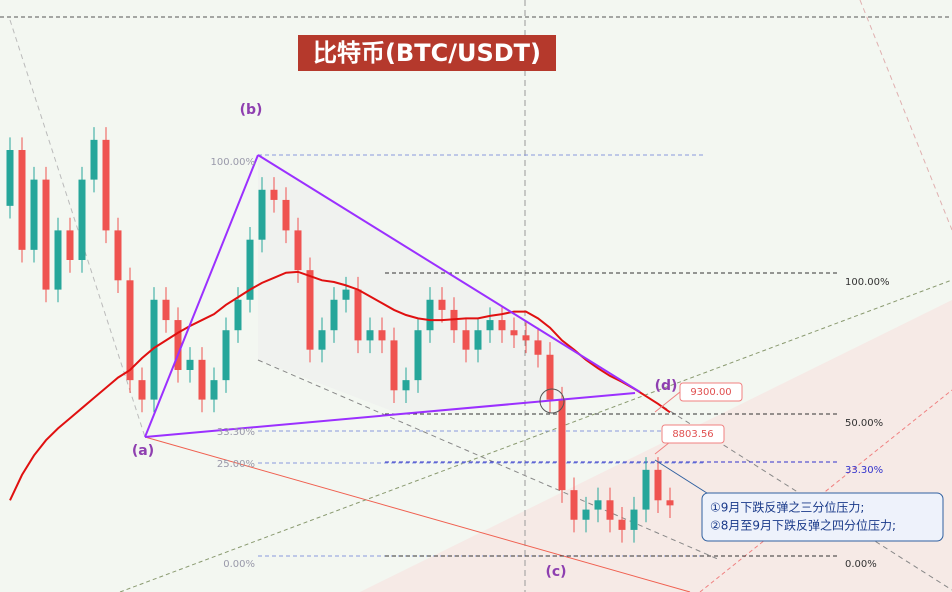 This screenshot has width=952, height=592. Describe the element at coordinates (666, 386) in the screenshot. I see `point-label: (d)` at that location.